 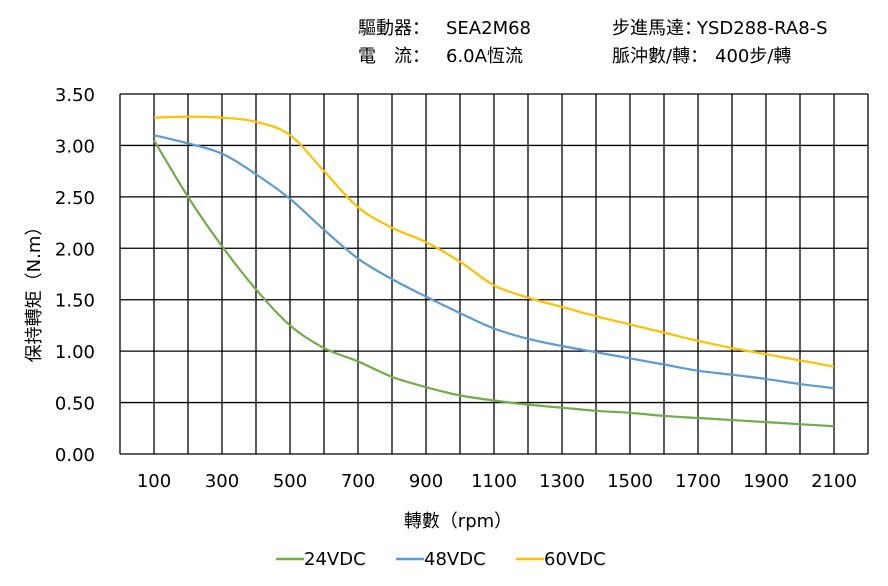 What do you see at coordinates (455, 559) in the screenshot?
I see `legend-label: 48VDC` at bounding box center [455, 559].